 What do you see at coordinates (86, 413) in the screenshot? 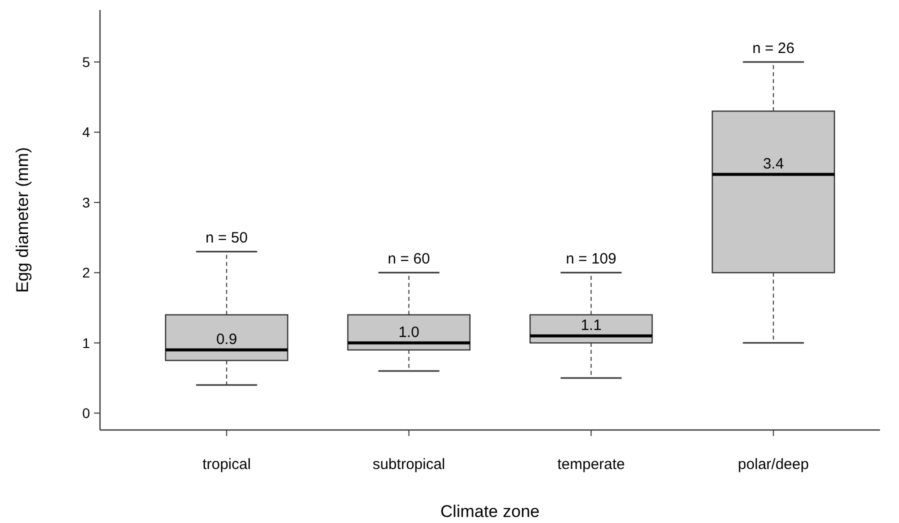
I see `y-tick-label: 0` at bounding box center [86, 413].